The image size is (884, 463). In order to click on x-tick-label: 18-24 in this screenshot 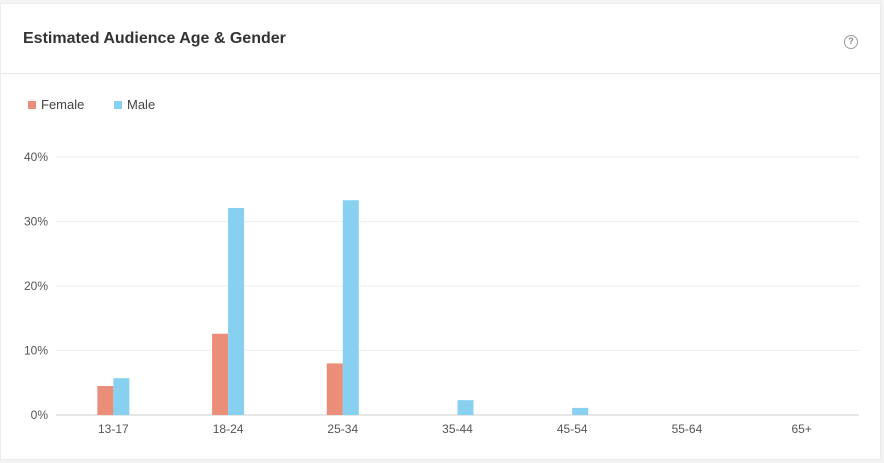, I will do `click(228, 429)`.